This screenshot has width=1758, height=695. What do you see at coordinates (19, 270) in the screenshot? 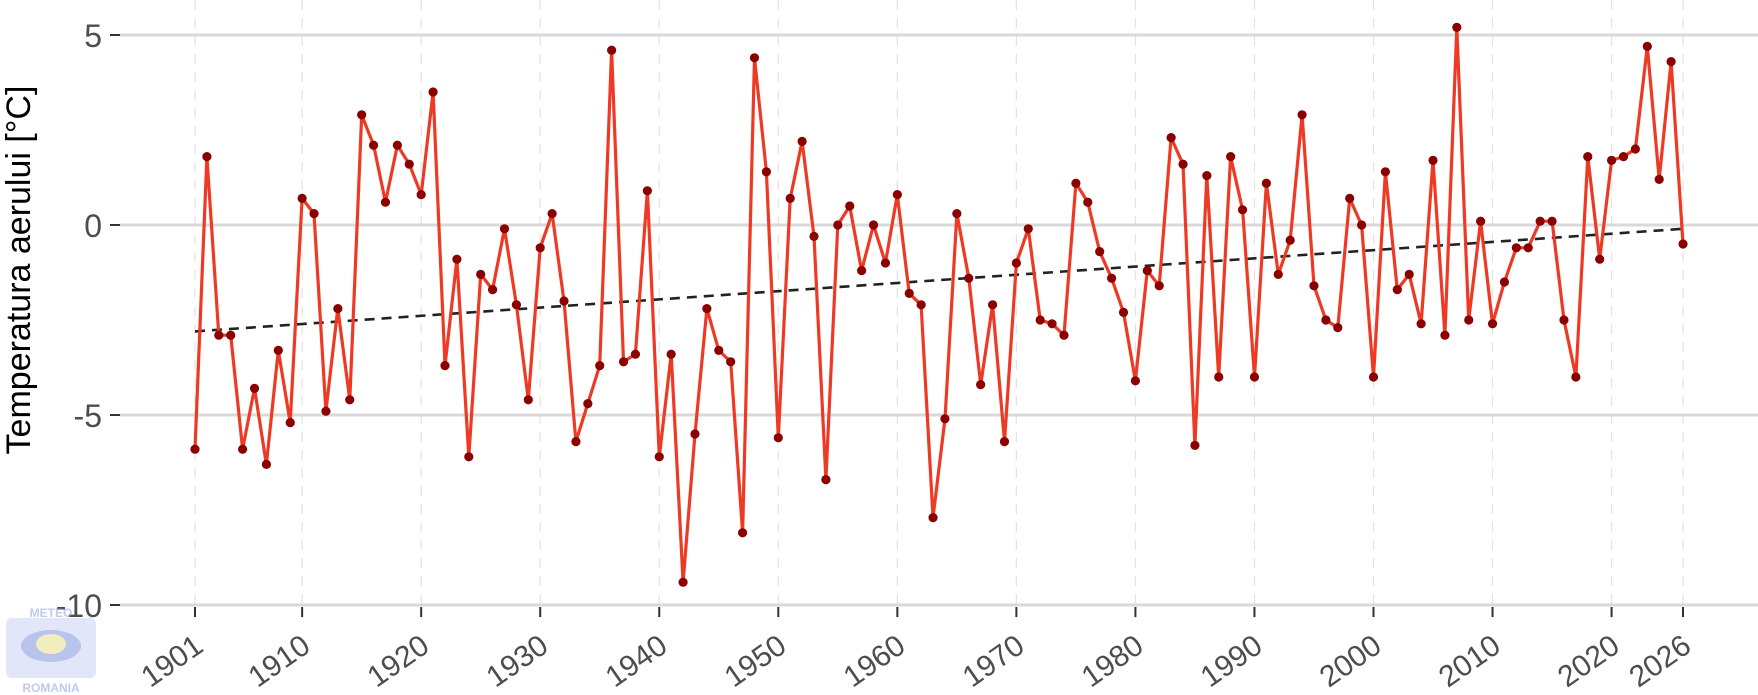
I see `y-axis-title: Temperatura aerului [°C]` at bounding box center [19, 270].